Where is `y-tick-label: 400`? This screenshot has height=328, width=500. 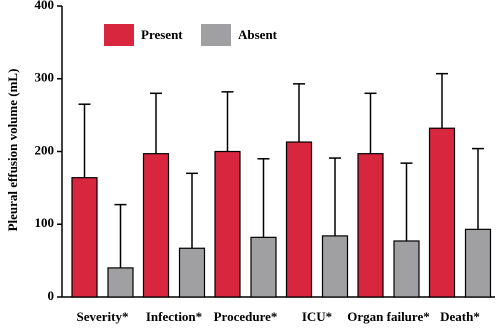 y-tick-label: 400 is located at coordinates (45, 6).